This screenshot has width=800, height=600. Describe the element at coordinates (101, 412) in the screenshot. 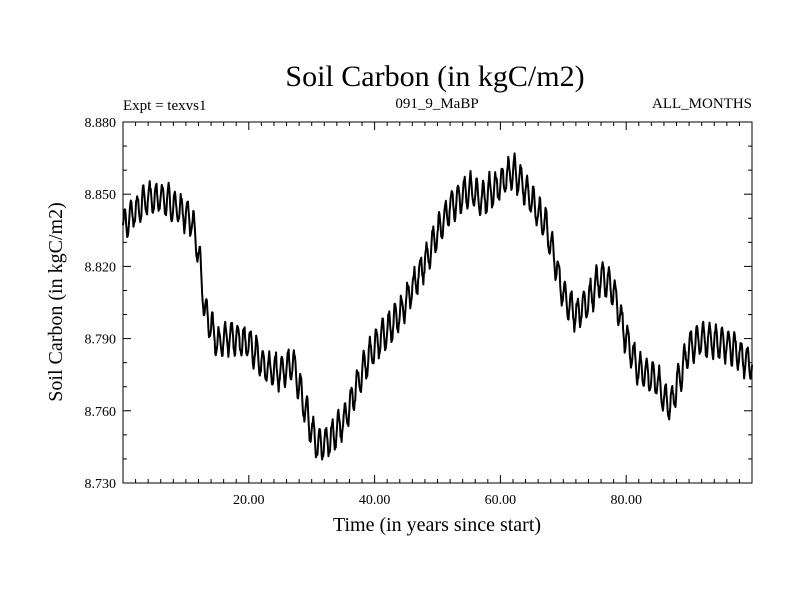

I see `y-tick-label: 8.760` at that location.